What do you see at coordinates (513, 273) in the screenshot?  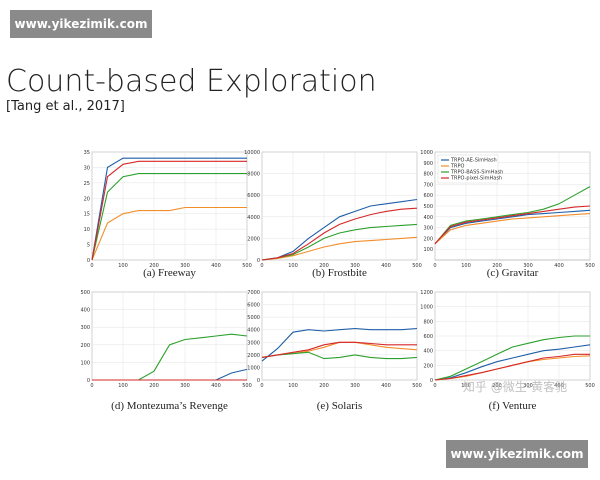 I see `chart-caption: (c) Gravitar` at bounding box center [513, 273].